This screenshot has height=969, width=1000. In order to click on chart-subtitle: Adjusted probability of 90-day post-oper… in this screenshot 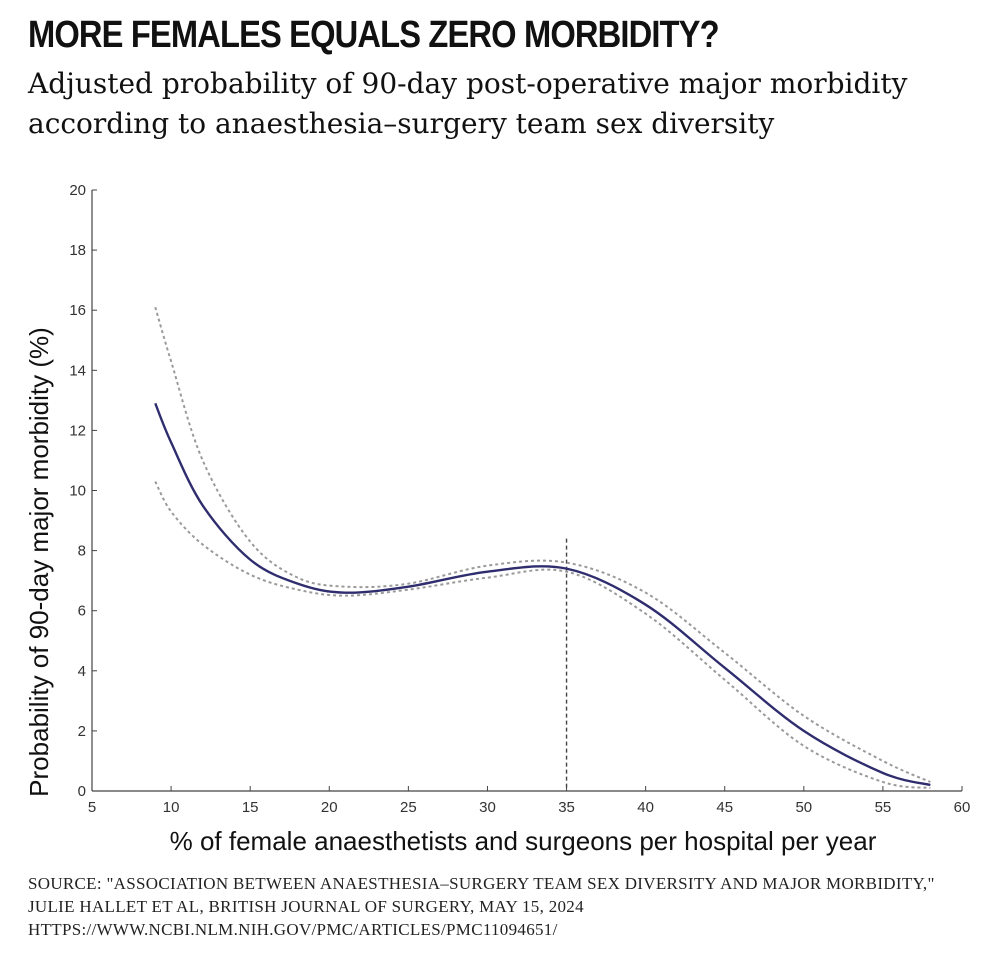, I will do `click(468, 103)`.